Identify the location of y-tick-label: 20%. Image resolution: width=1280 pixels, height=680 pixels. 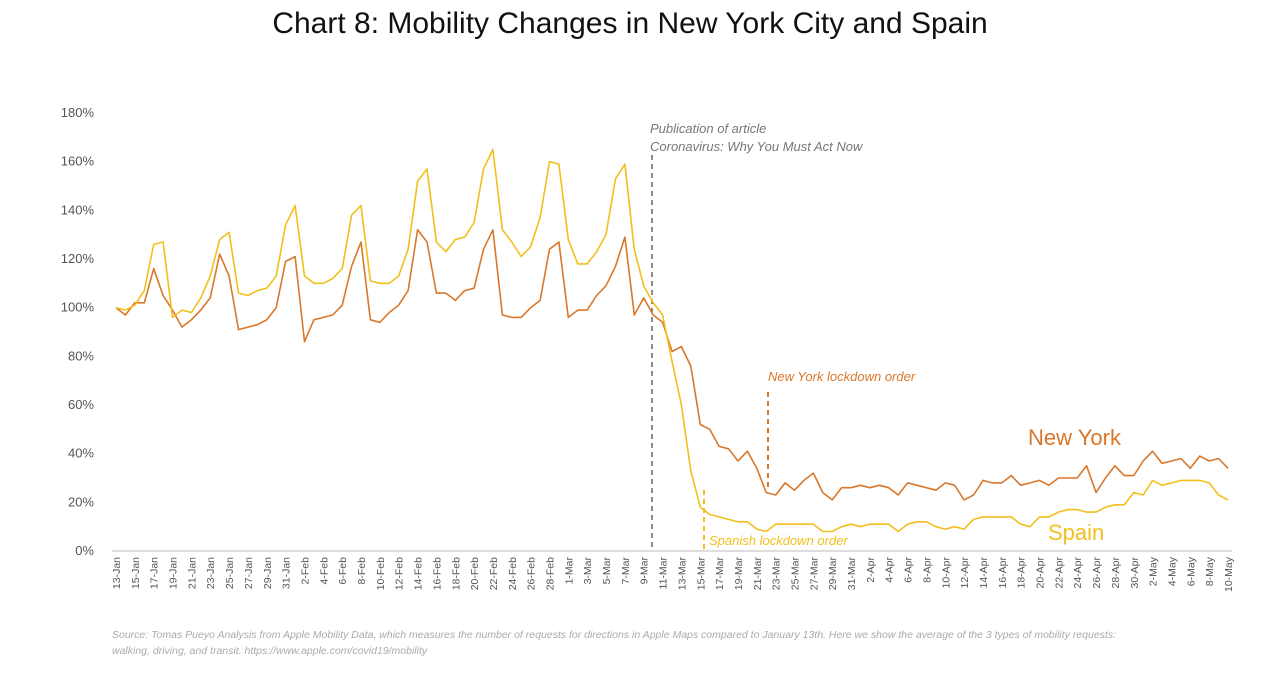
(81, 501).